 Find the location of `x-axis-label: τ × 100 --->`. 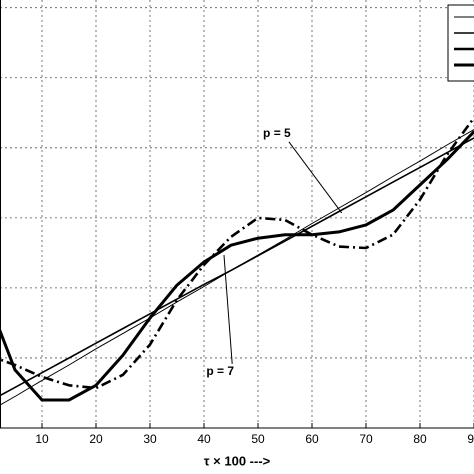

x-axis-label: τ × 100 ---> is located at coordinates (237, 460).